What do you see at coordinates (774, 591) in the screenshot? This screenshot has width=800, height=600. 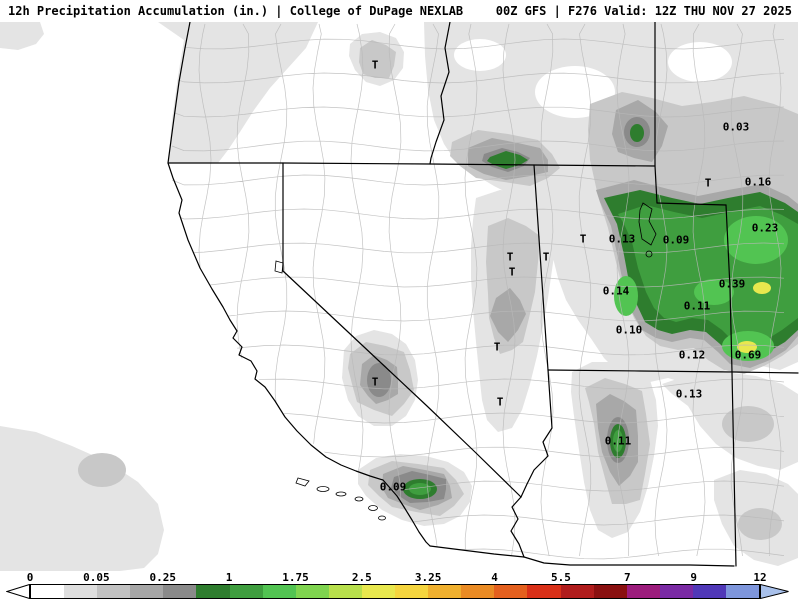 I see `colorbar-right-arrow-icon` at bounding box center [774, 591].